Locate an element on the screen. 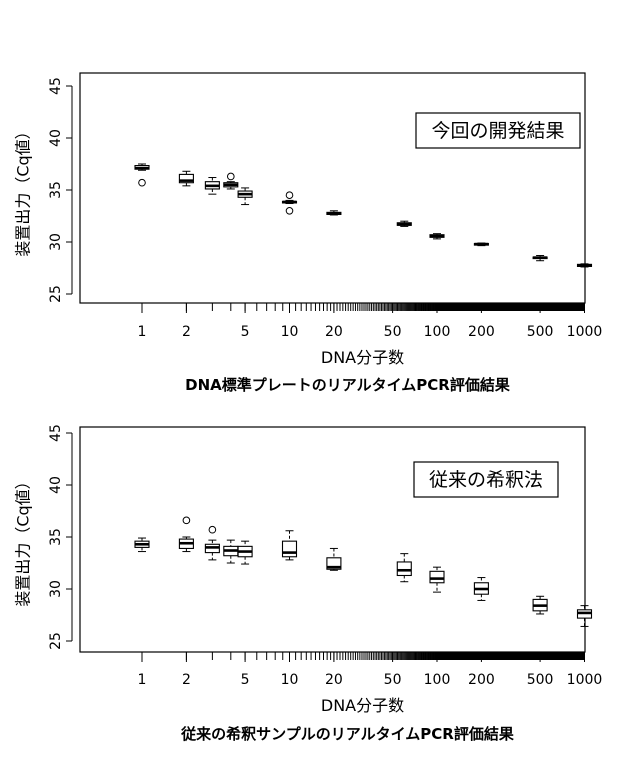 The height and width of the screenshot is (757, 637). annotation-text: 従来の希釈法 is located at coordinates (486, 480).